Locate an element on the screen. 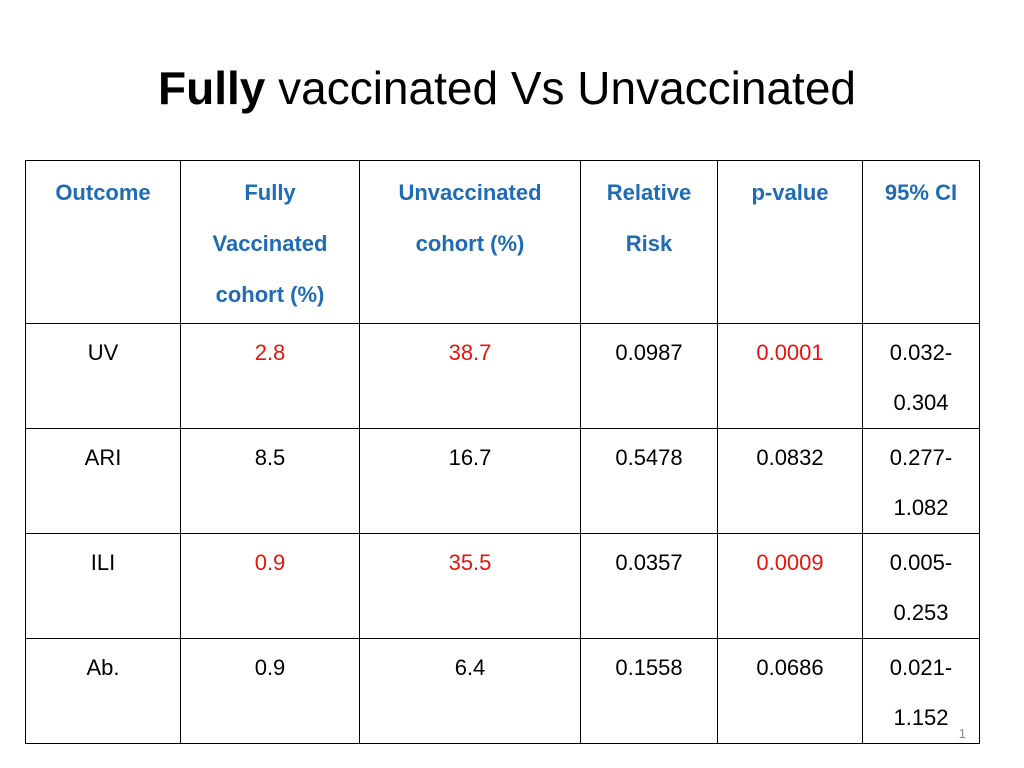 This screenshot has width=1024, height=768. header-relative-risk-line-2: Risk is located at coordinates (649, 243).